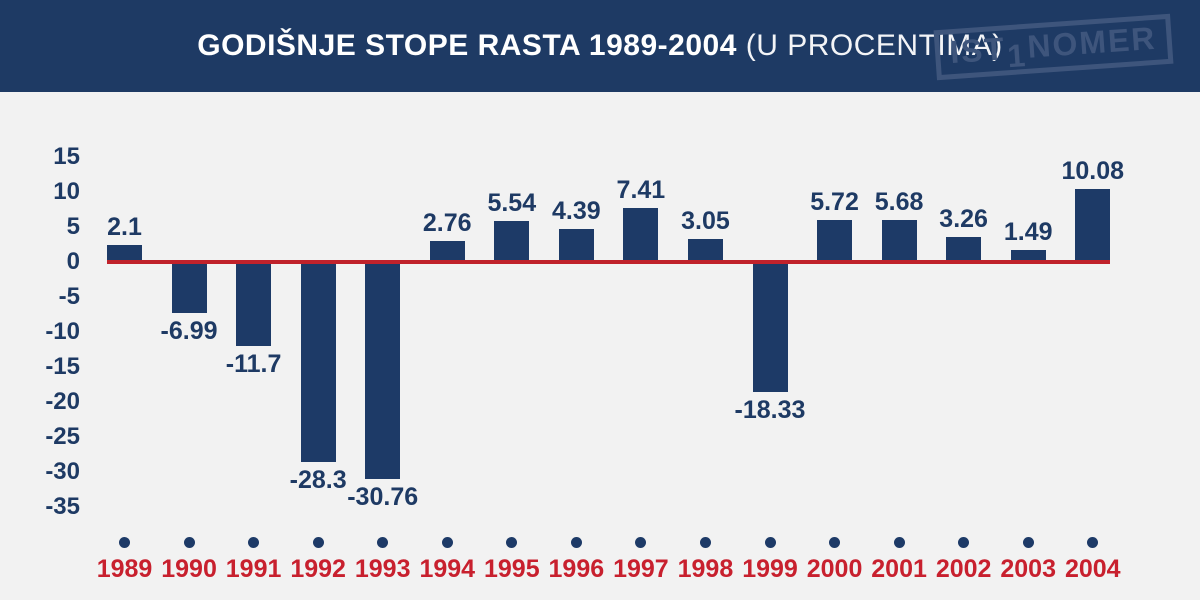 This screenshot has width=1200, height=600. Describe the element at coordinates (62, 436) in the screenshot. I see `y-axis-tick-label: -25` at that location.